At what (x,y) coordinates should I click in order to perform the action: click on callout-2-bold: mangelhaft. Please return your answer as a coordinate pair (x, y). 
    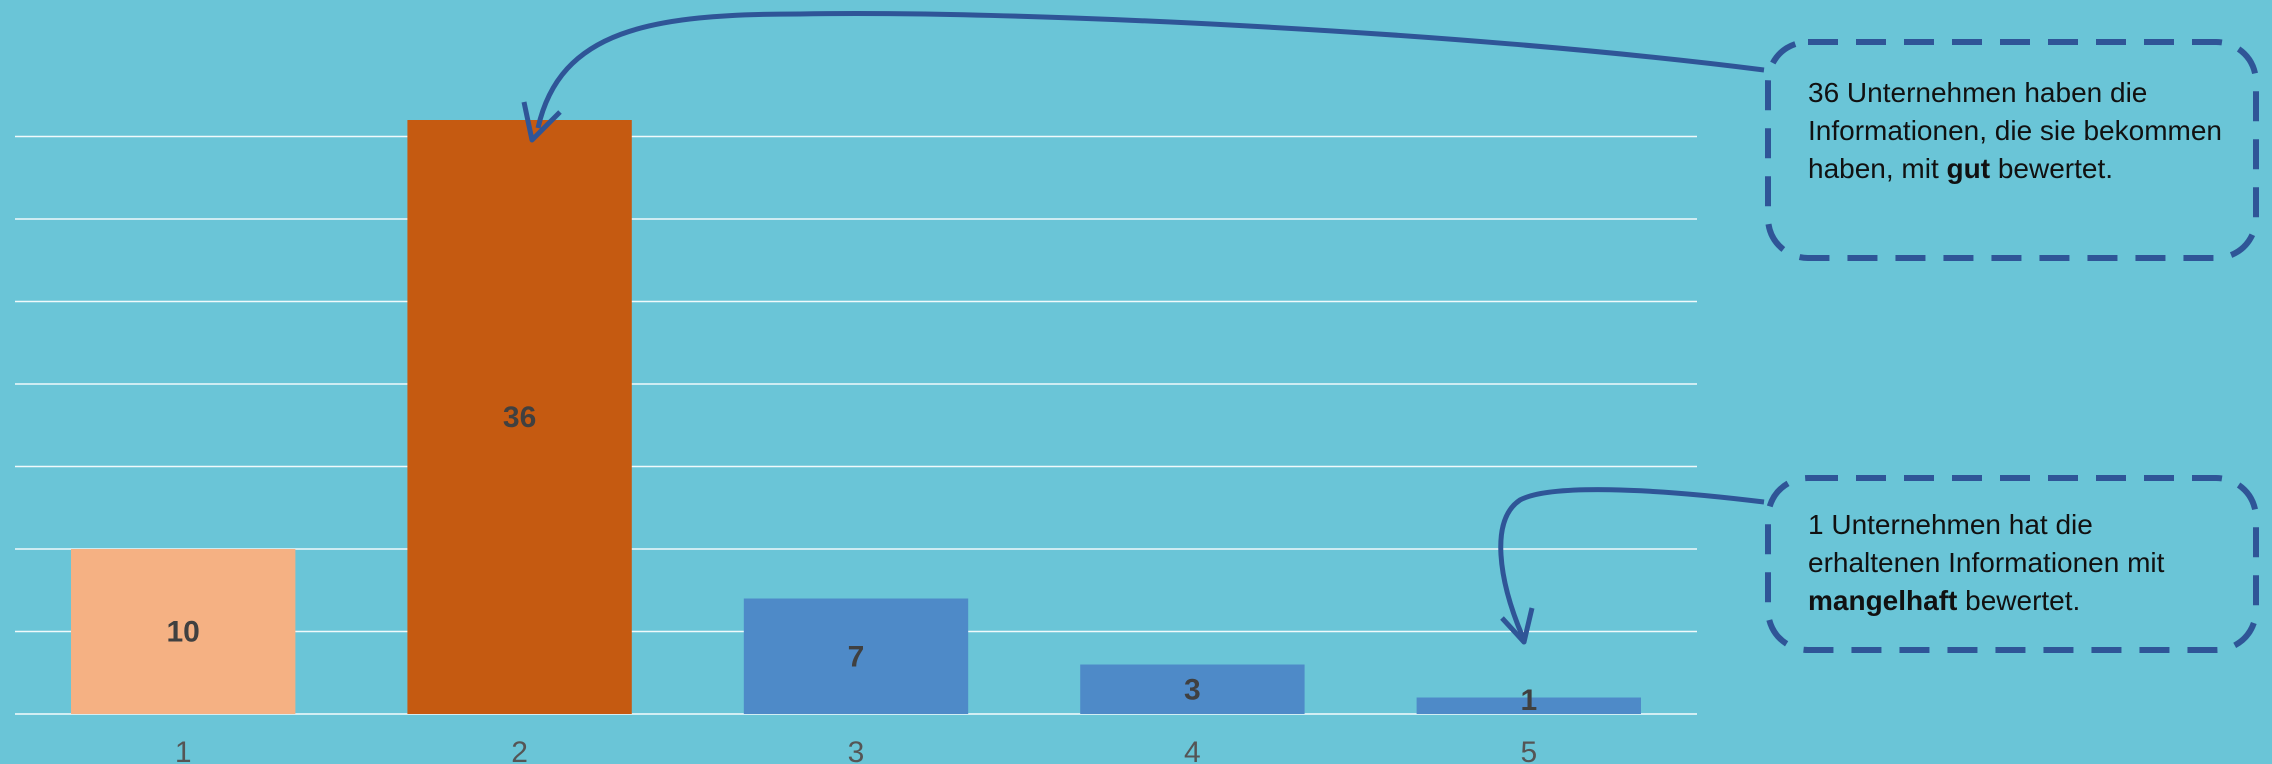
    Looking at the image, I should click on (1883, 600).